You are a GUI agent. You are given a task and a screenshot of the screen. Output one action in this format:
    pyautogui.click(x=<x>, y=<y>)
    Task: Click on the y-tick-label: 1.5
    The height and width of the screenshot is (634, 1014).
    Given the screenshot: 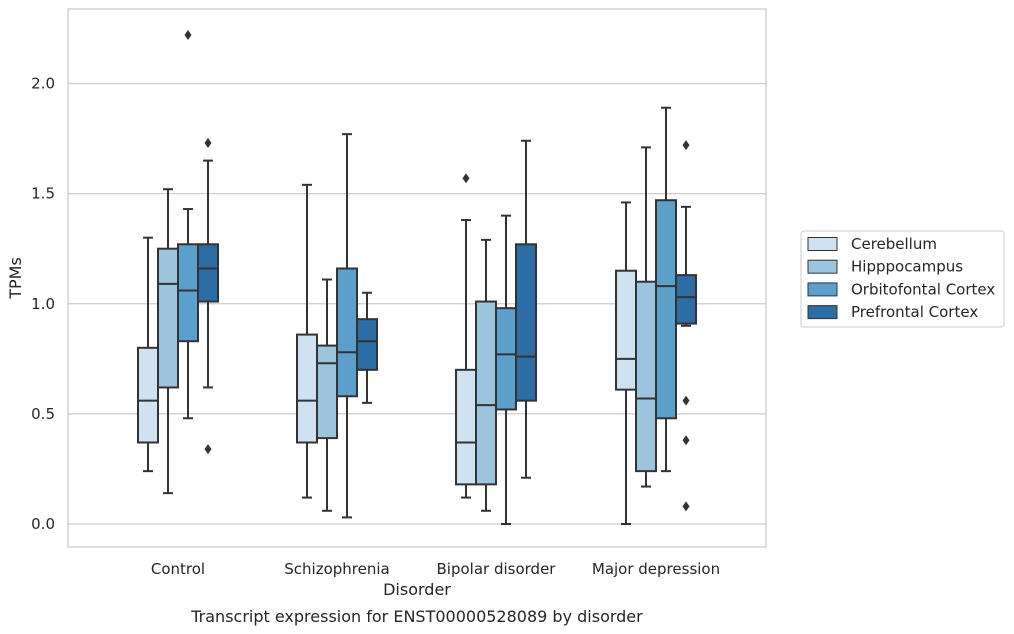 What is the action you would take?
    pyautogui.click(x=43, y=194)
    